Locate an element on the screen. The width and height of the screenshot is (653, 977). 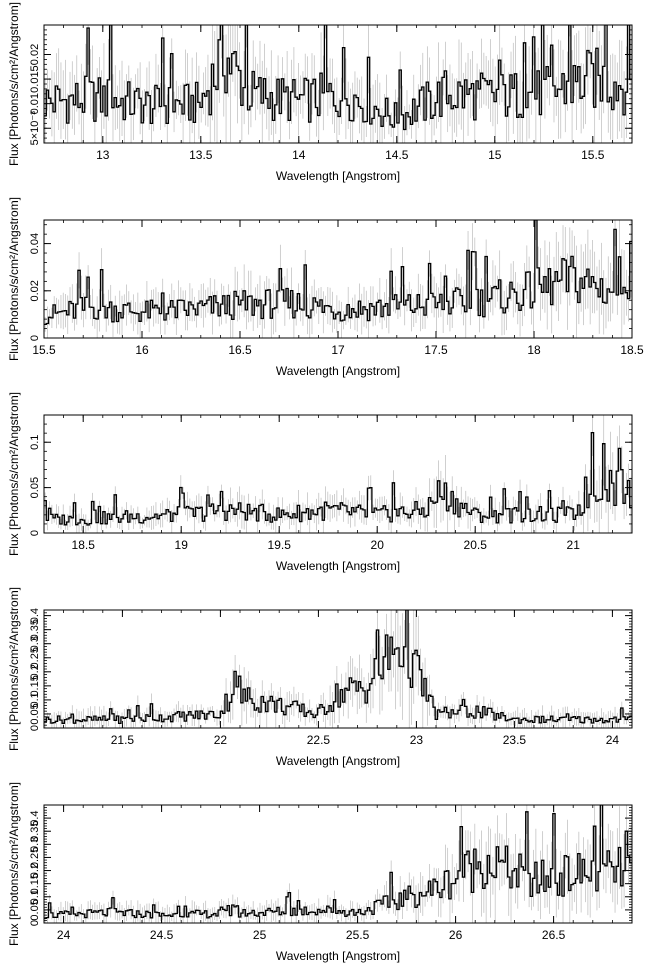
x-tick-label: 17.5 is located at coordinates (436, 350).